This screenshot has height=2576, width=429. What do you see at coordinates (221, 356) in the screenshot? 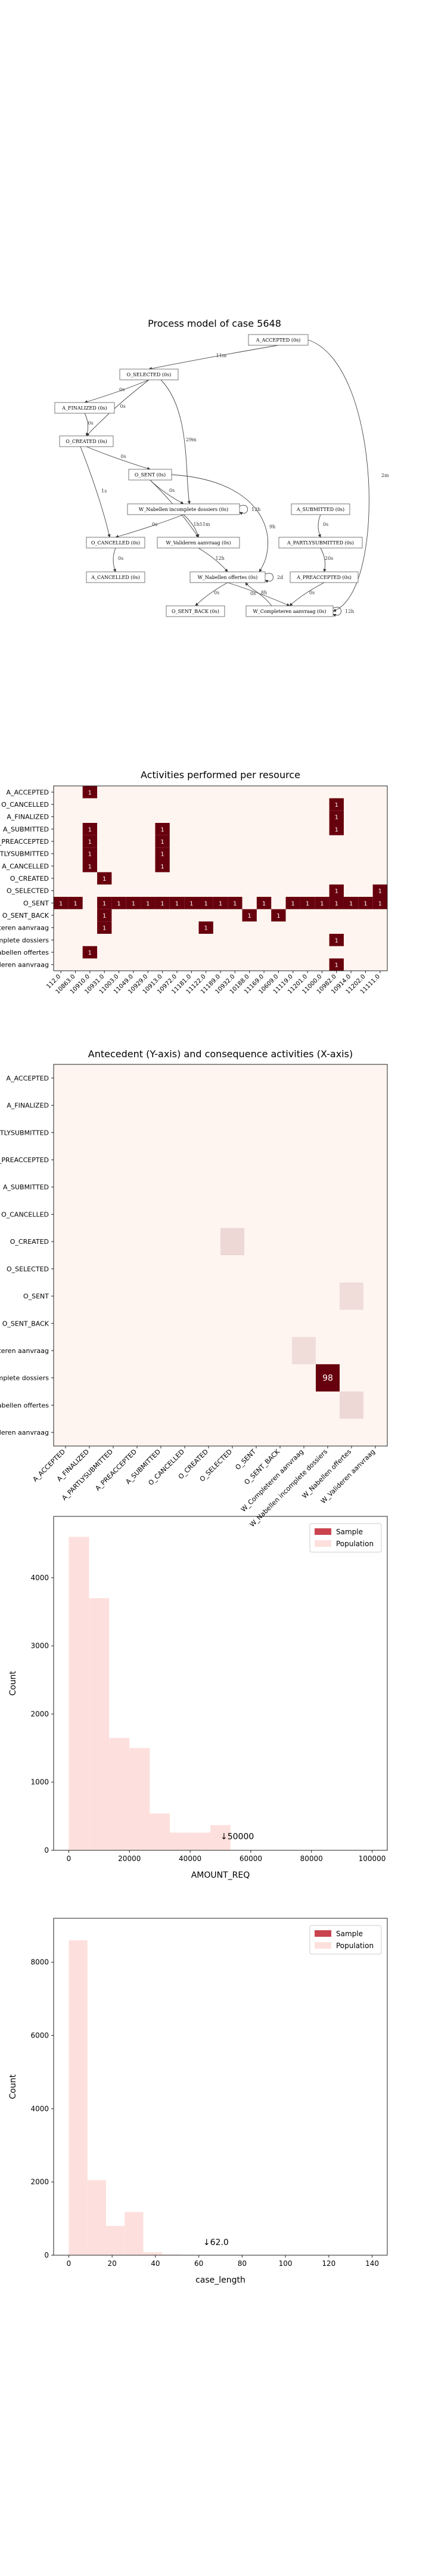
I see `process-edge-label: 11m` at bounding box center [221, 356].